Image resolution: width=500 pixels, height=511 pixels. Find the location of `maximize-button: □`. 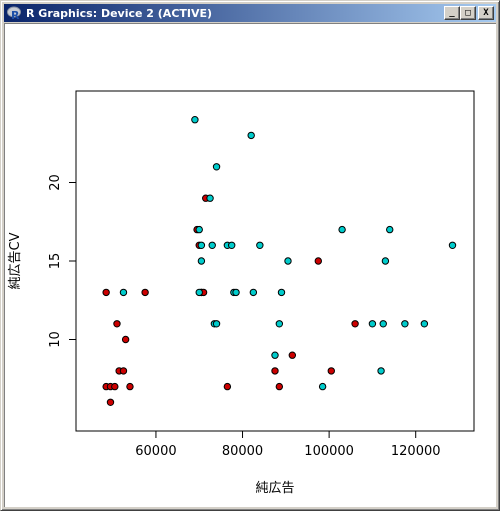

maximize-button: □ is located at coordinates (468, 13).